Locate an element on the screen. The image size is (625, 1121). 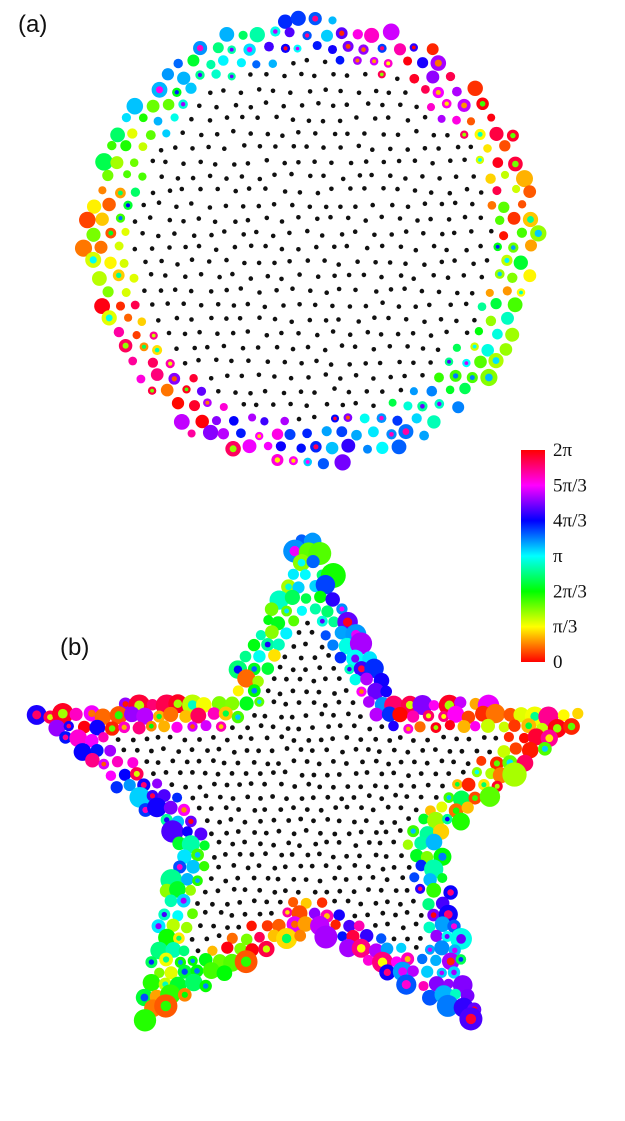
colorbar-ticks: 2π 5π/3 4π/3 π 2π/3 π/3 0 is located at coordinates (570, 556).